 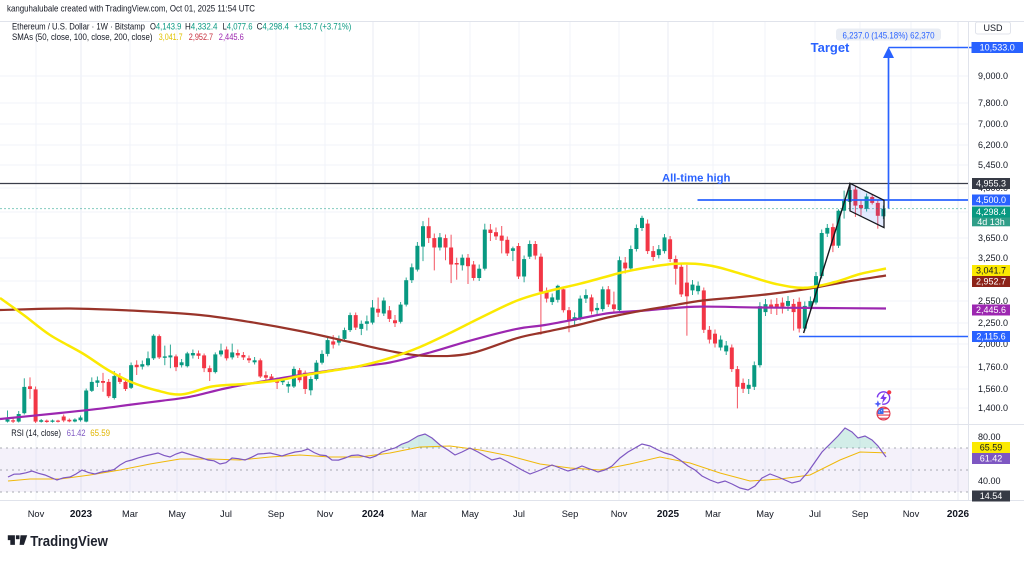 What do you see at coordinates (830, 47) in the screenshot?
I see `svg-text: Target` at bounding box center [830, 47].